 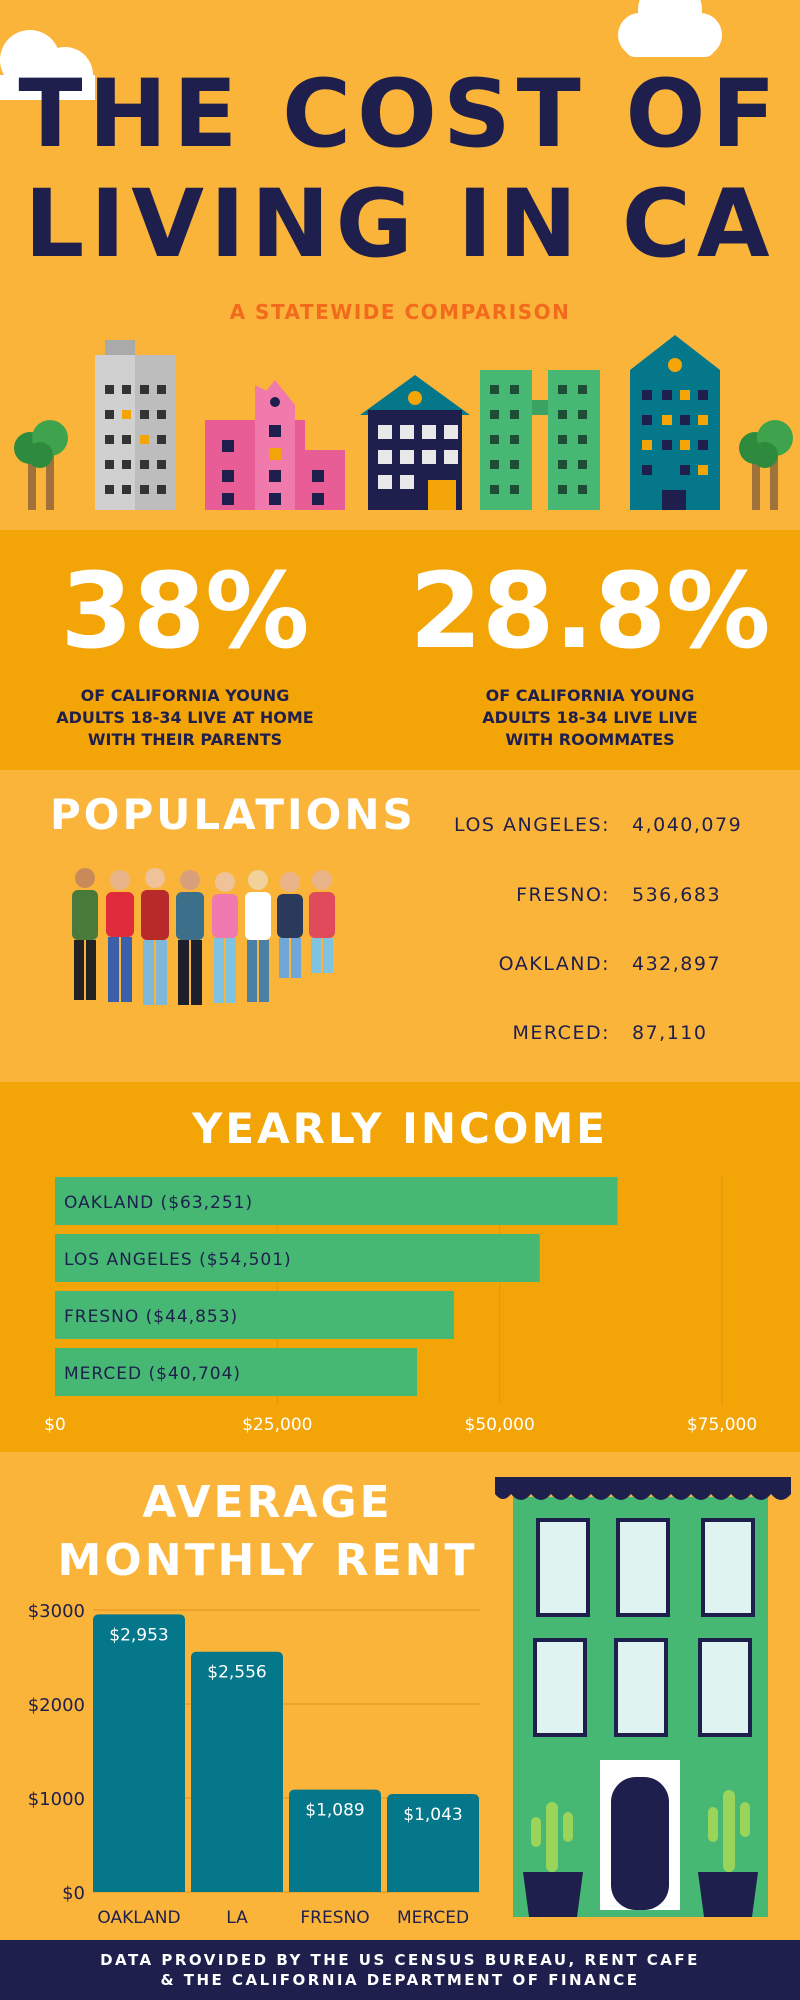 I want to click on stat-line: ADULTS 18-34 LIVE LIVE, so click(x=590, y=717).